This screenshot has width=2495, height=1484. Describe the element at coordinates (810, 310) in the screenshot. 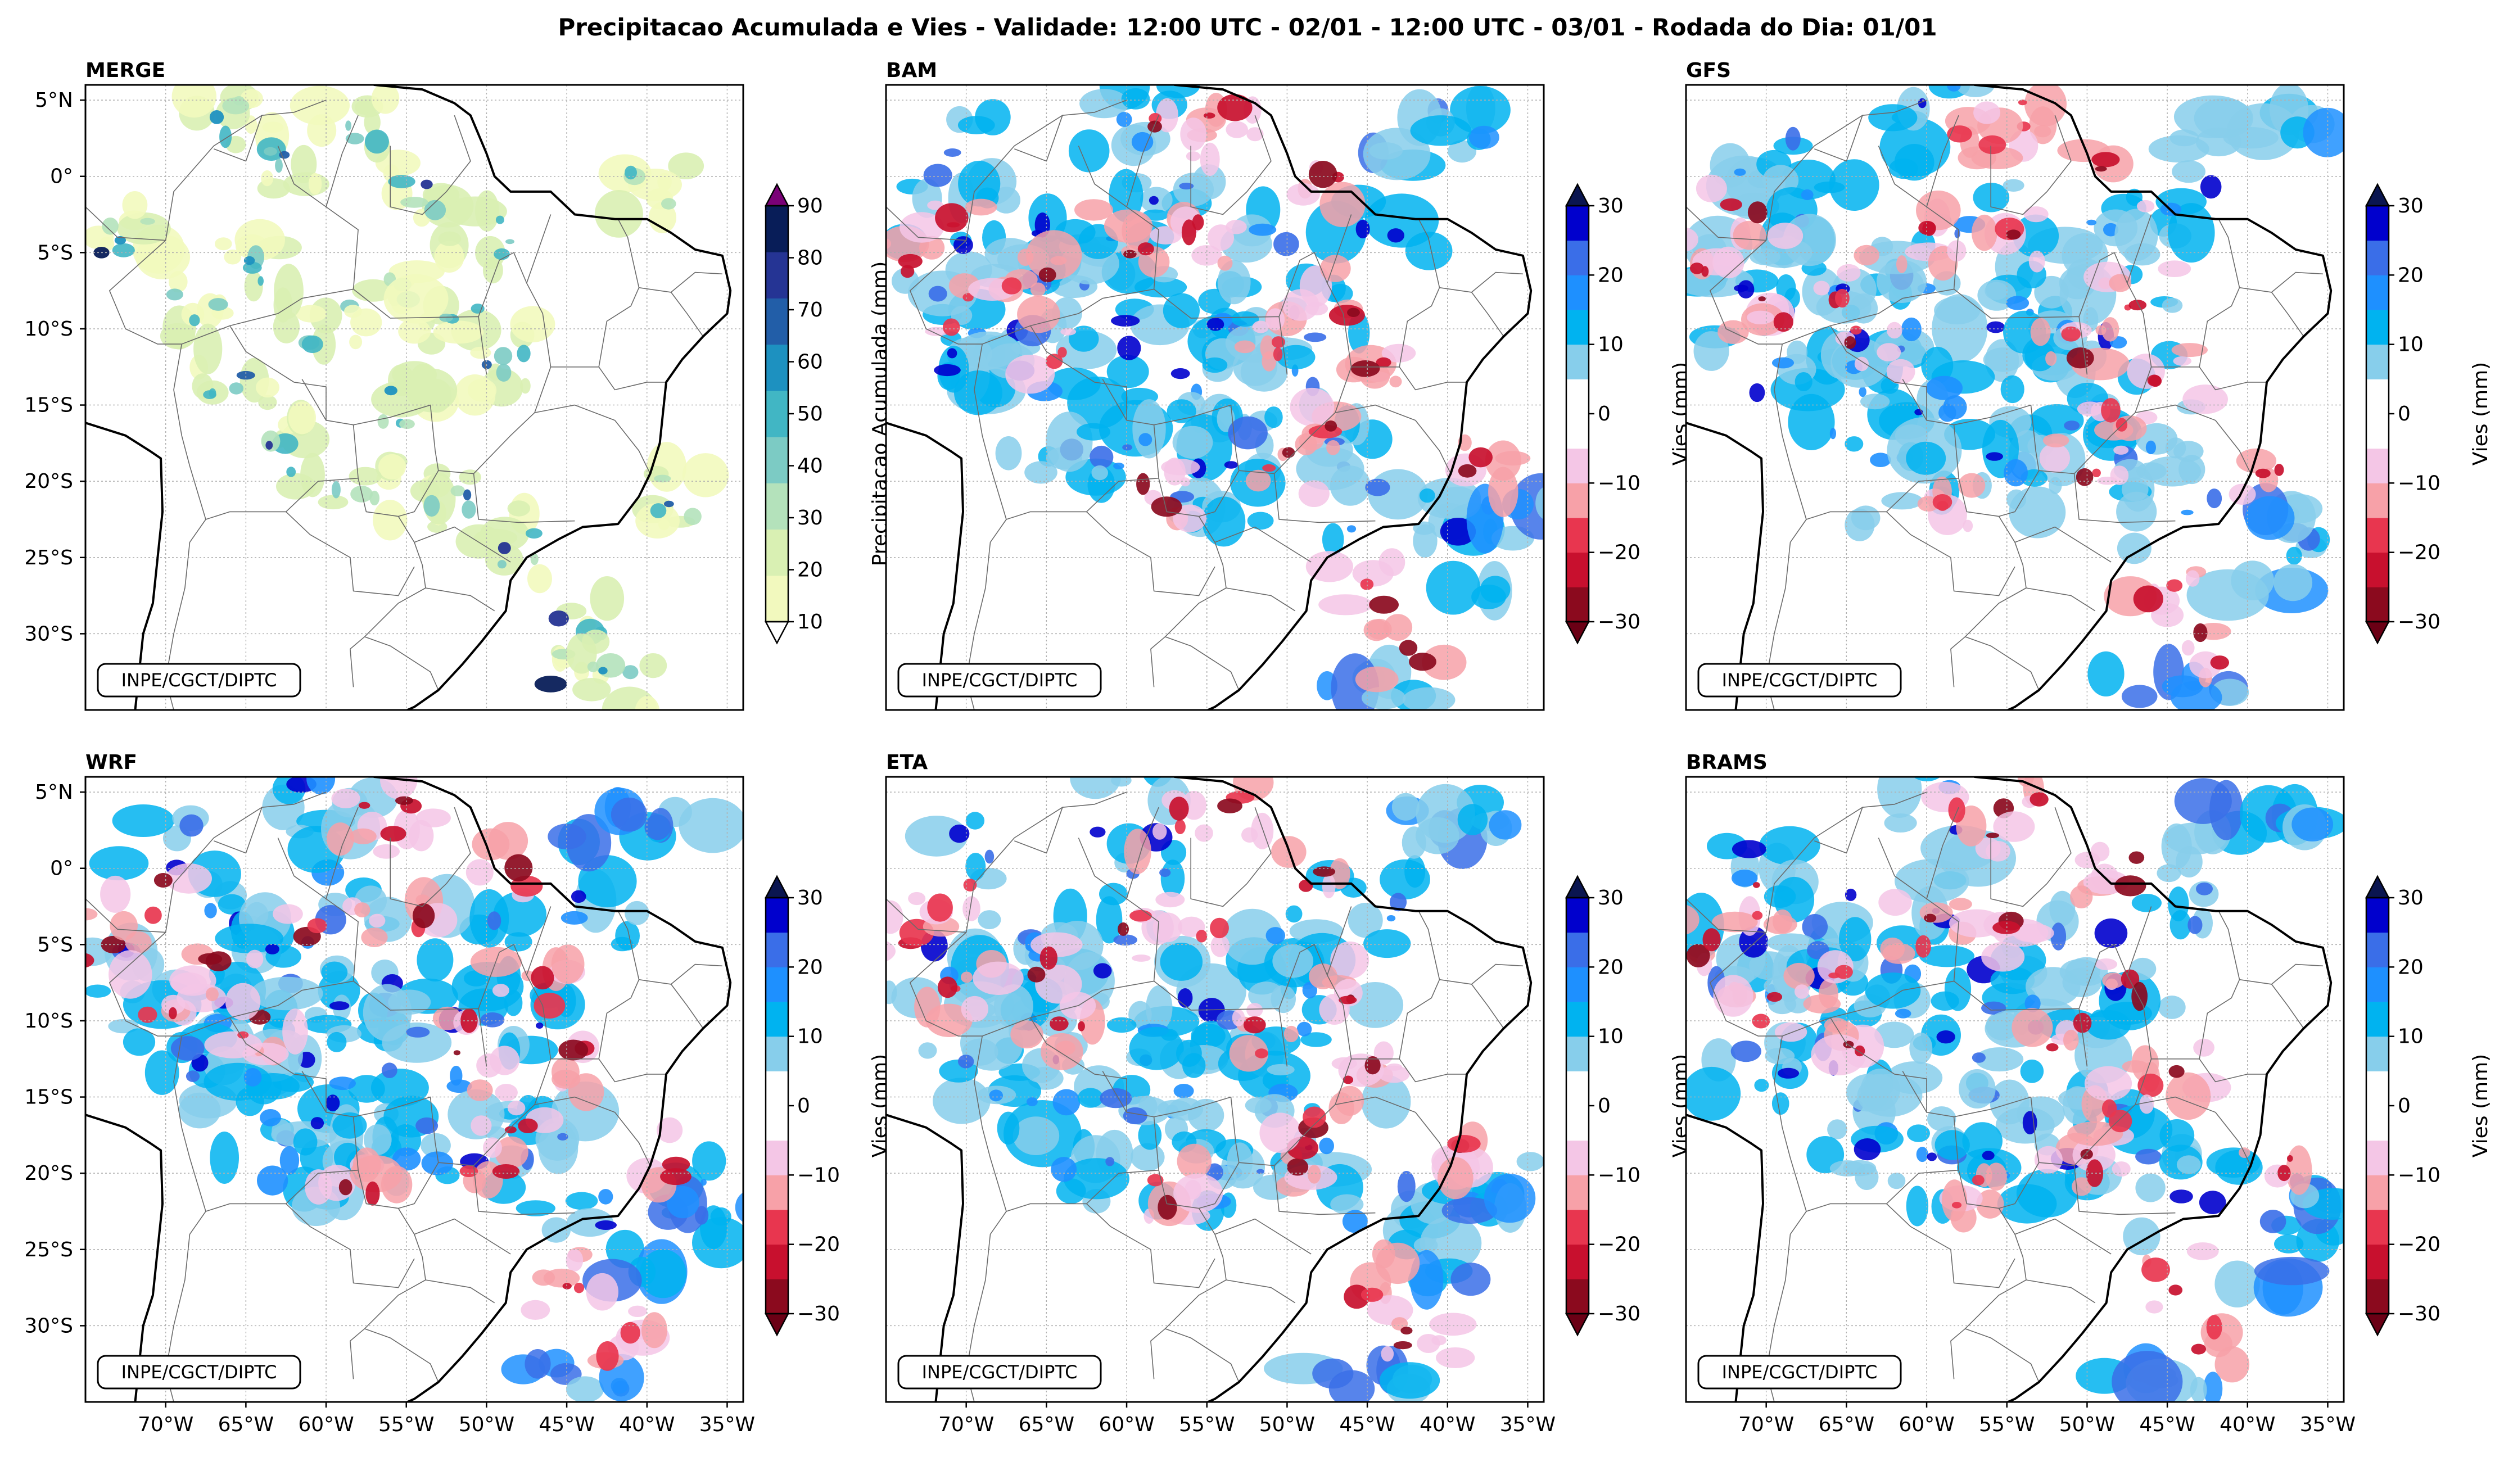

I see `colorbar-tick-label: 70` at that location.